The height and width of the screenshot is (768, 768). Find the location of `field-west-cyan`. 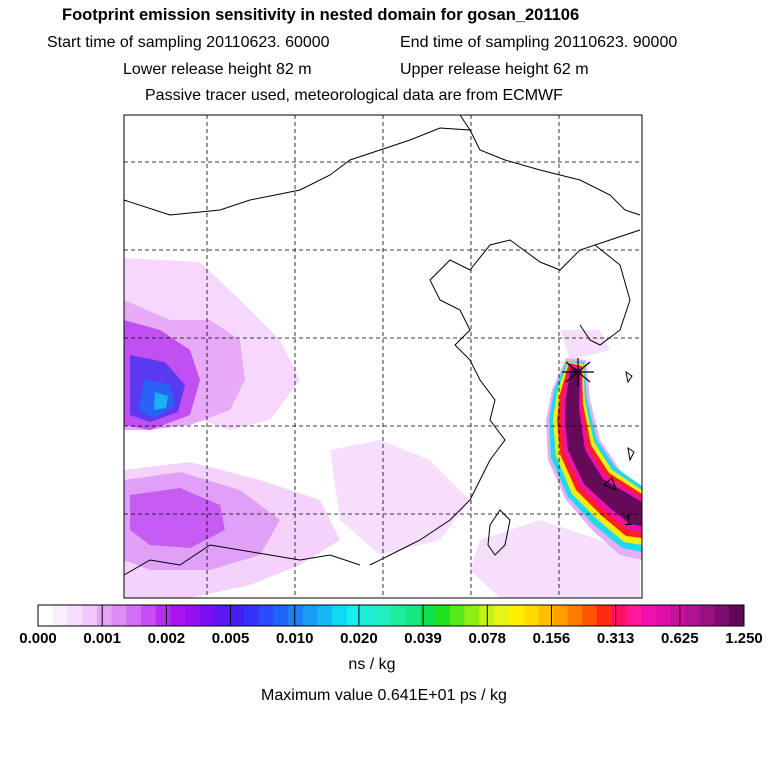

field-west-cyan is located at coordinates (161, 401).